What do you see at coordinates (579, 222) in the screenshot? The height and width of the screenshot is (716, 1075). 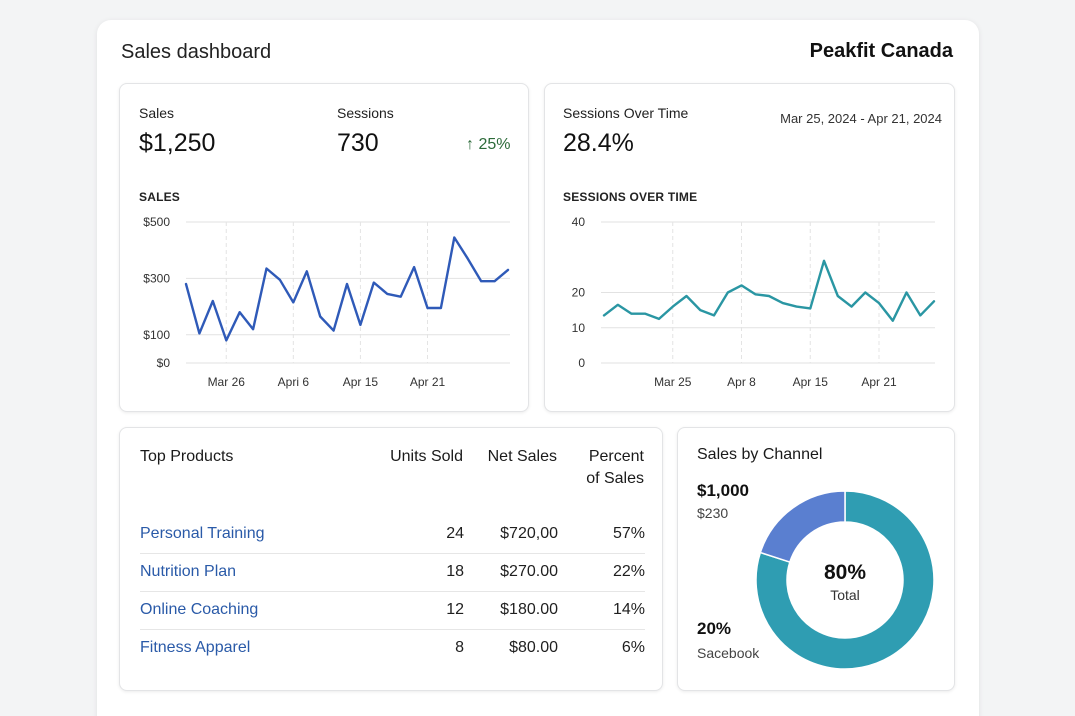 I see `y-tick-label: 40` at bounding box center [579, 222].